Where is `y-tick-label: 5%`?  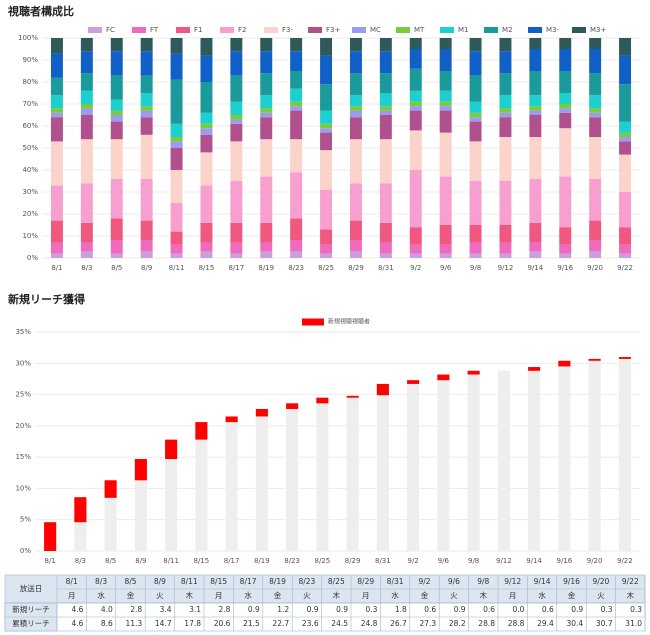 y-tick-label: 5% is located at coordinates (25, 520).